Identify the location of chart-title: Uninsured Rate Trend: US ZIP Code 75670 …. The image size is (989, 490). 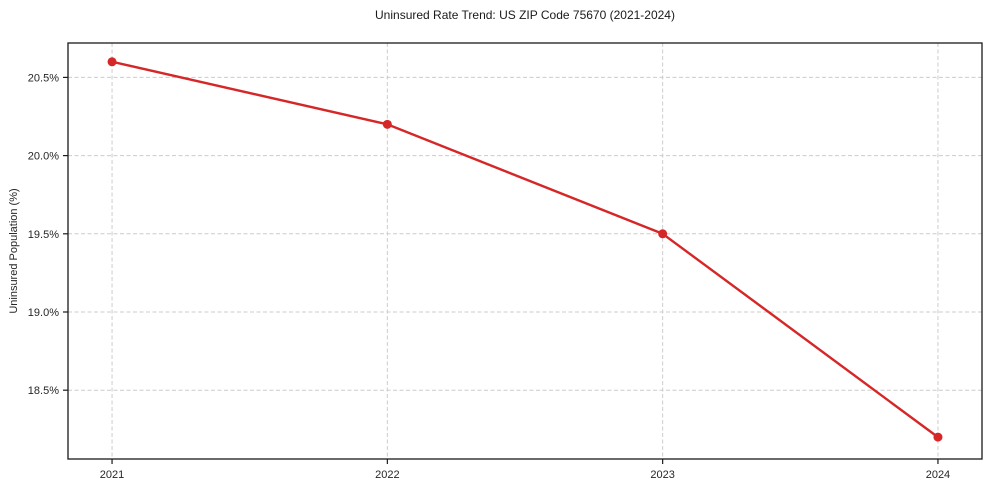
(525, 15).